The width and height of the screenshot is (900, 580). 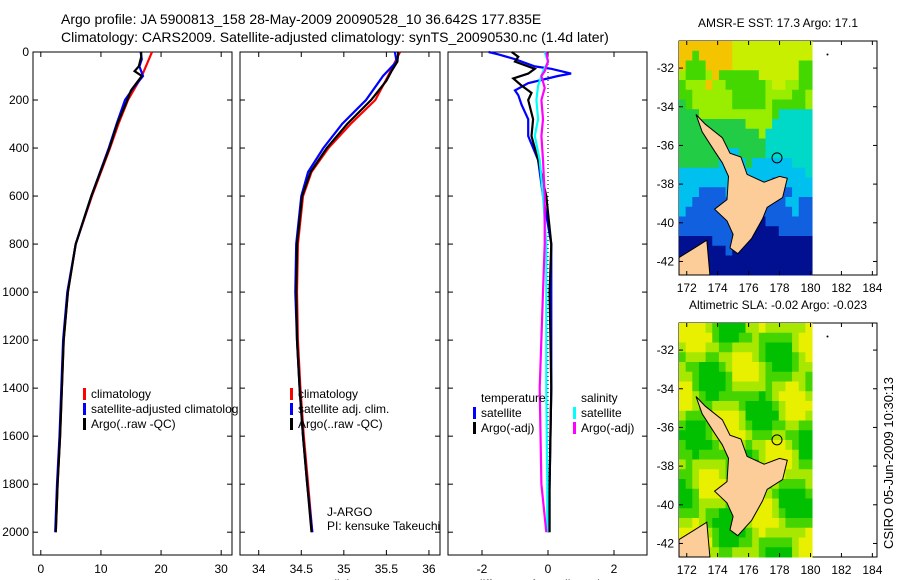 What do you see at coordinates (666, 543) in the screenshot?
I see `lat-tick-label: -42` at bounding box center [666, 543].